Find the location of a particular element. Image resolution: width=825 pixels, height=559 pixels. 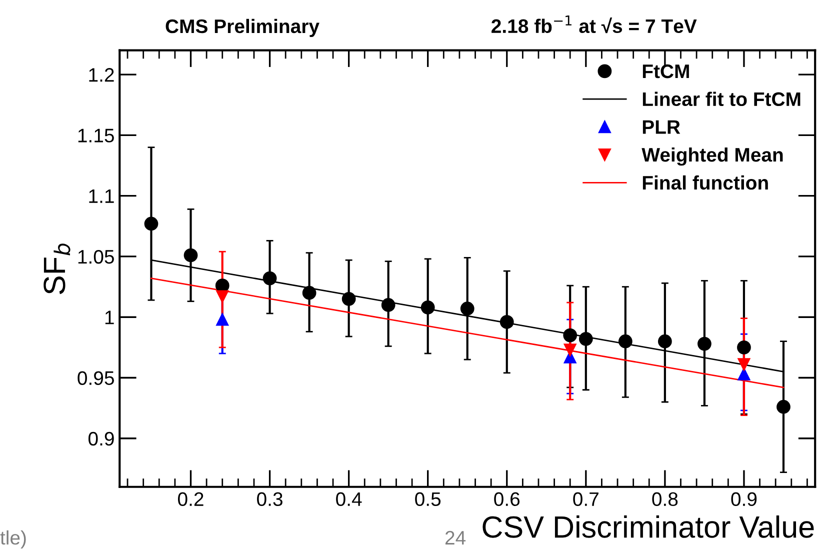

legend-label: FtCM is located at coordinates (665, 71).